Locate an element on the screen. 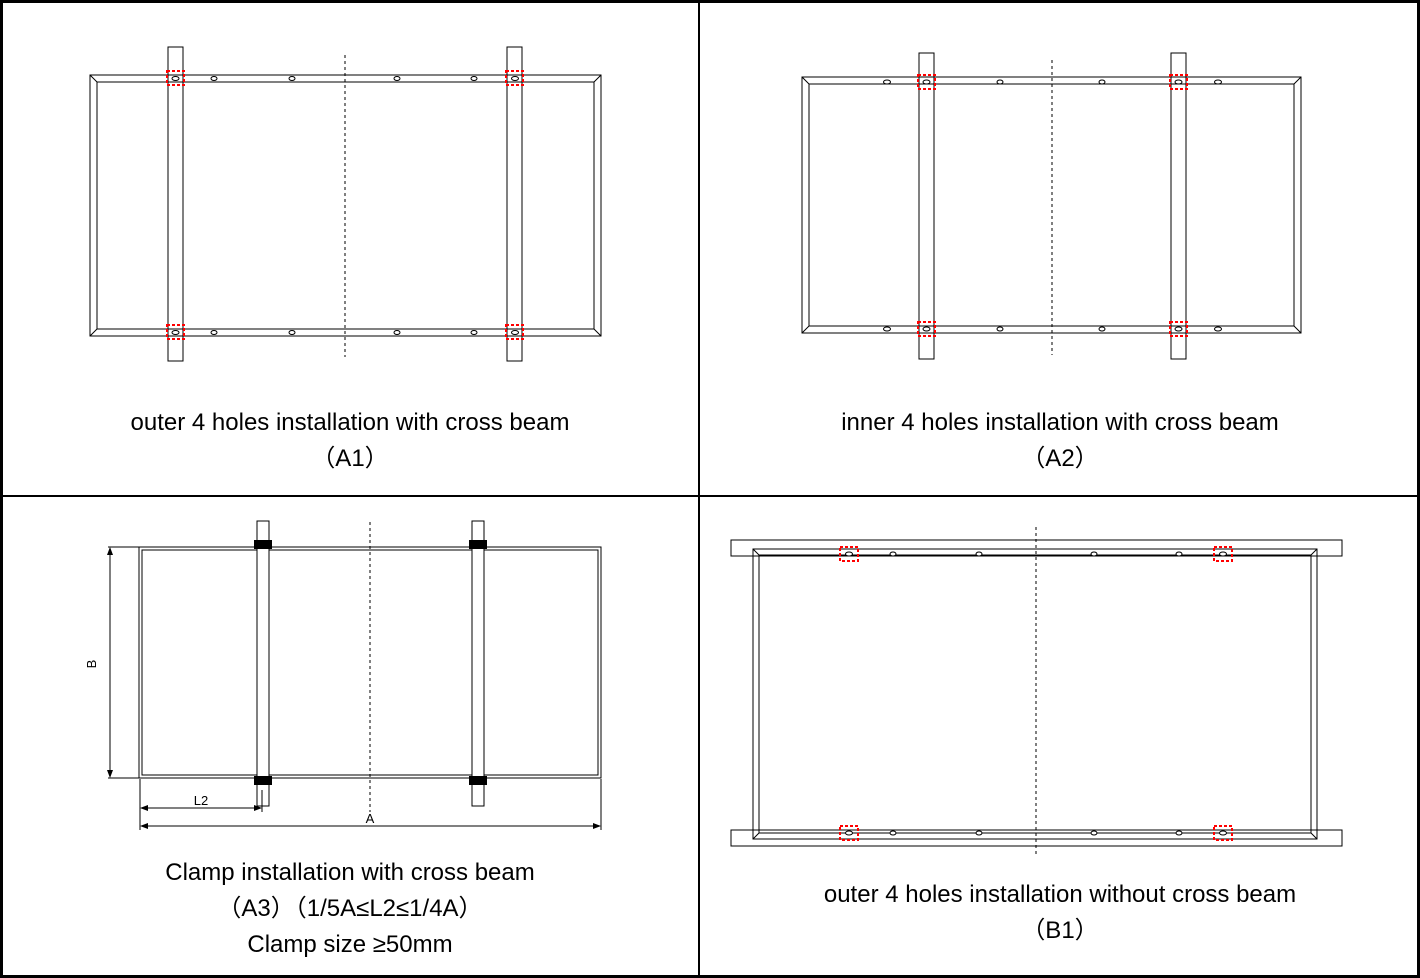 This screenshot has width=1420, height=978. caption-a3-note: Clamp size ≥50mm is located at coordinates (350, 944).